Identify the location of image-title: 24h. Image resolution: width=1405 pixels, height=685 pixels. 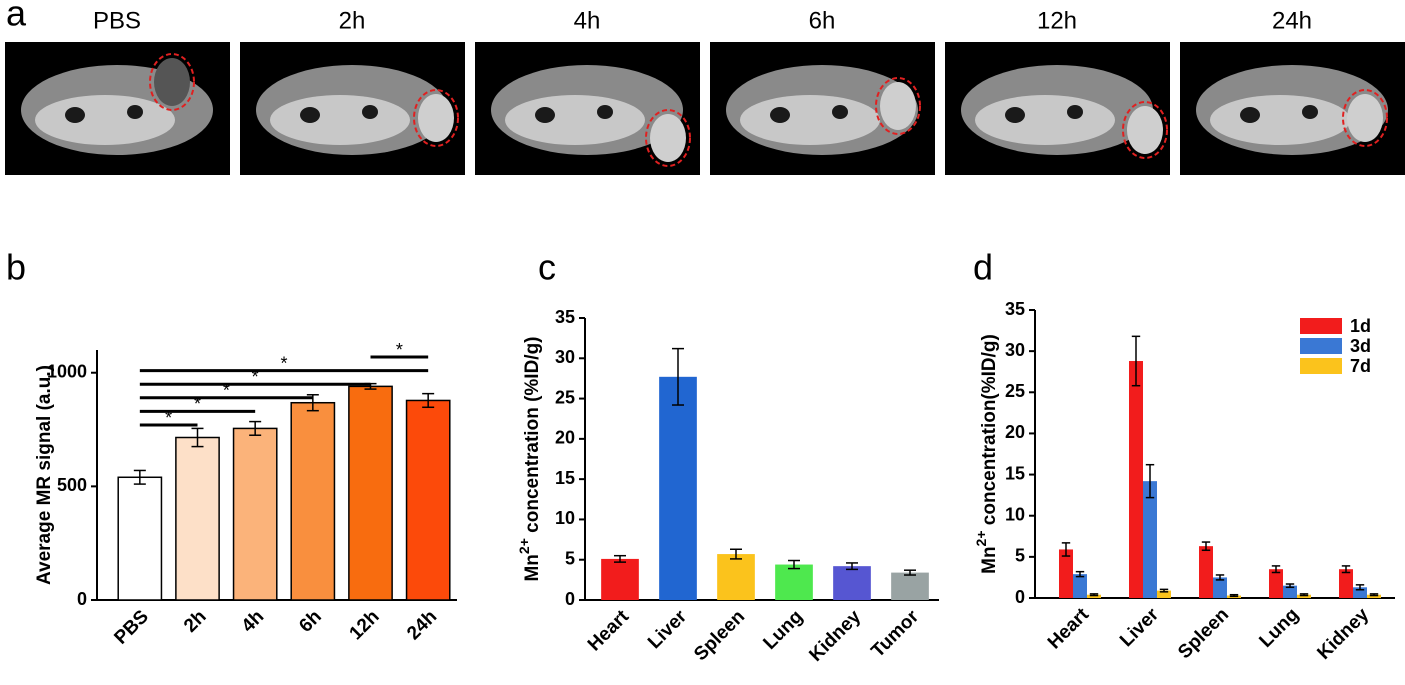
(1292, 20).